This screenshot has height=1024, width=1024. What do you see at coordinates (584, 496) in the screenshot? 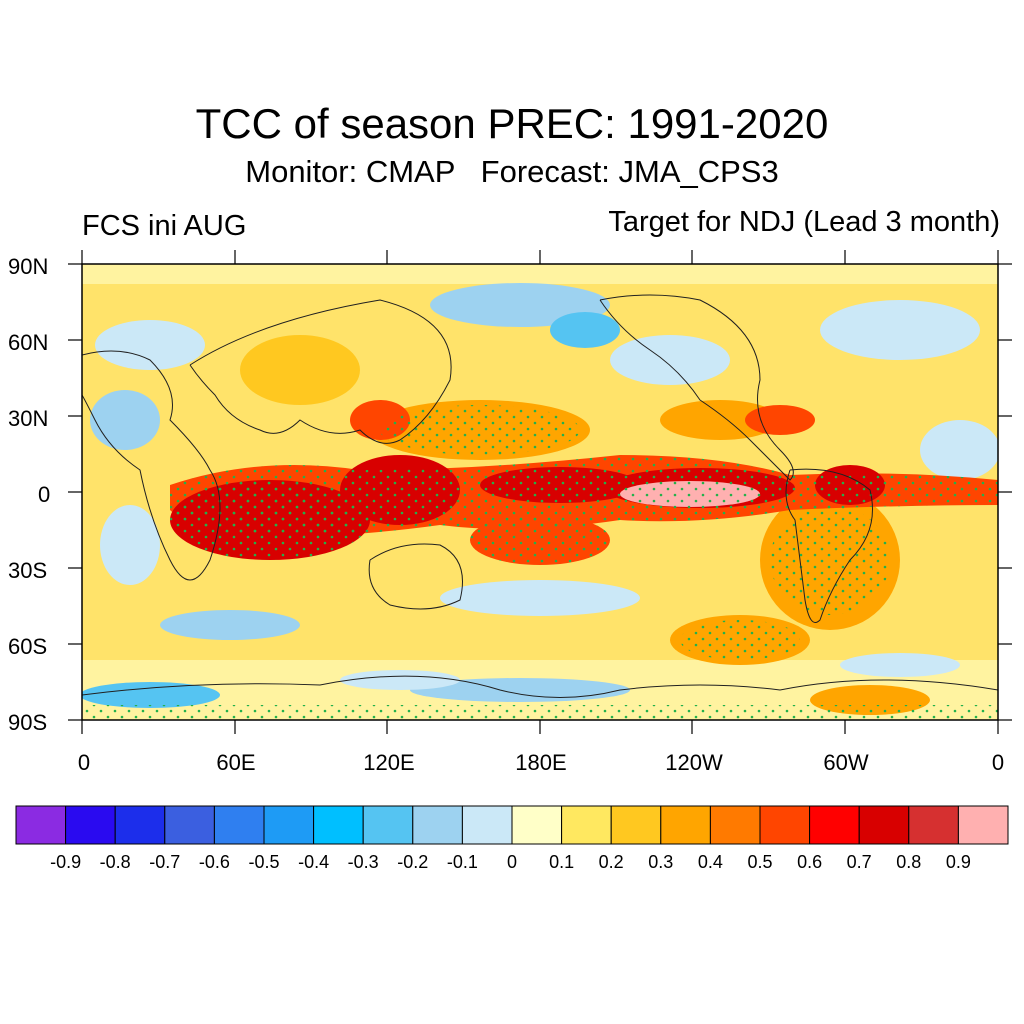
I see `significance-stipple` at bounding box center [584, 496].